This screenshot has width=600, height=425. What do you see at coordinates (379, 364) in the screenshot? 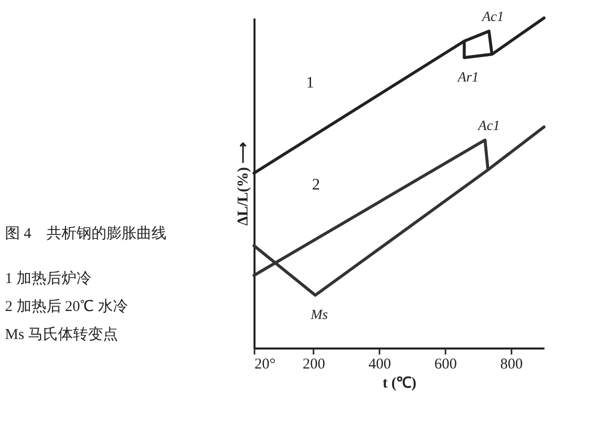
I see `x-tick-label: 400` at bounding box center [379, 364].